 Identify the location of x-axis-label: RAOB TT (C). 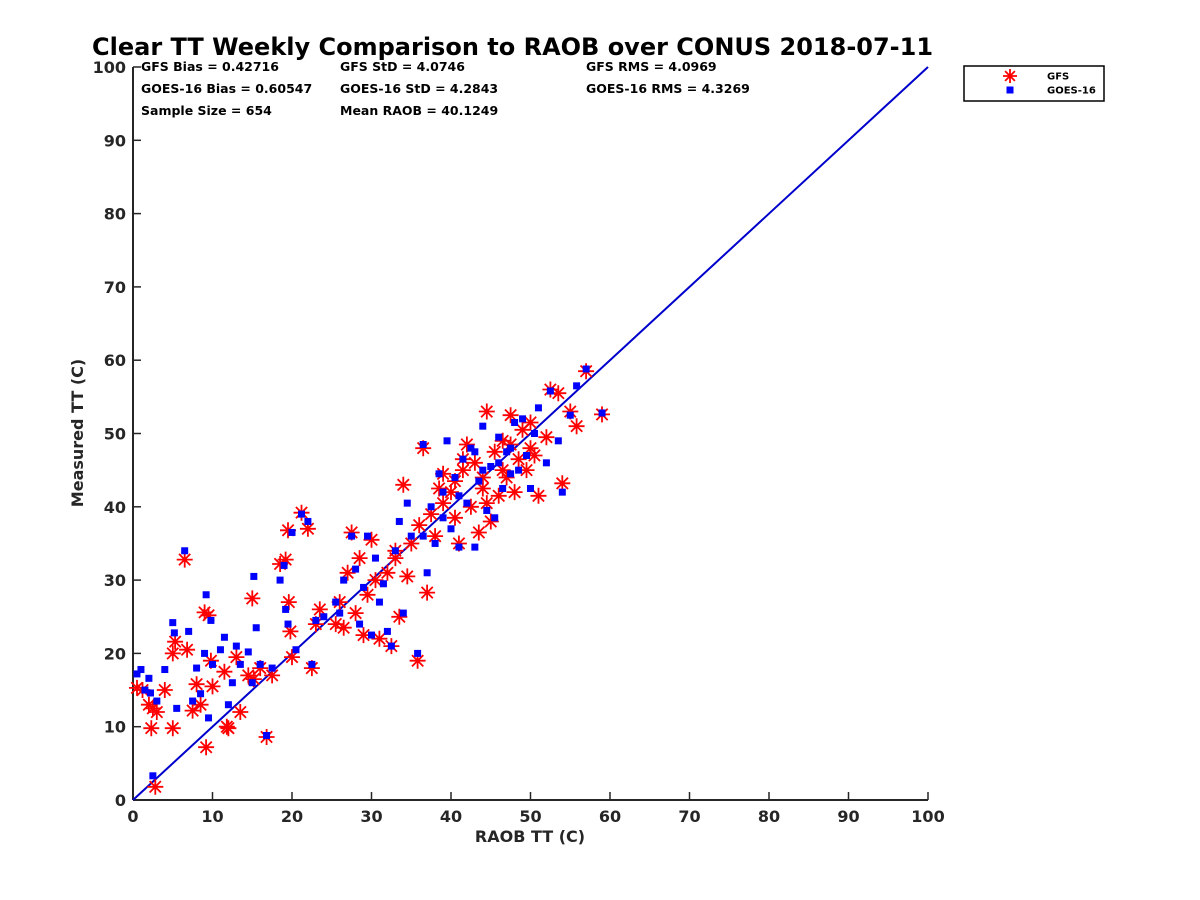
(530, 836).